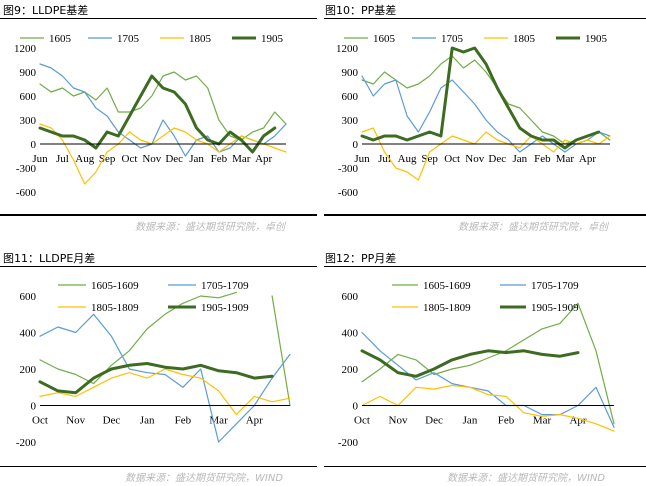 This screenshot has width=646, height=486. What do you see at coordinates (254, 421) in the screenshot?
I see `x-tick-label-6: Apr` at bounding box center [254, 421].